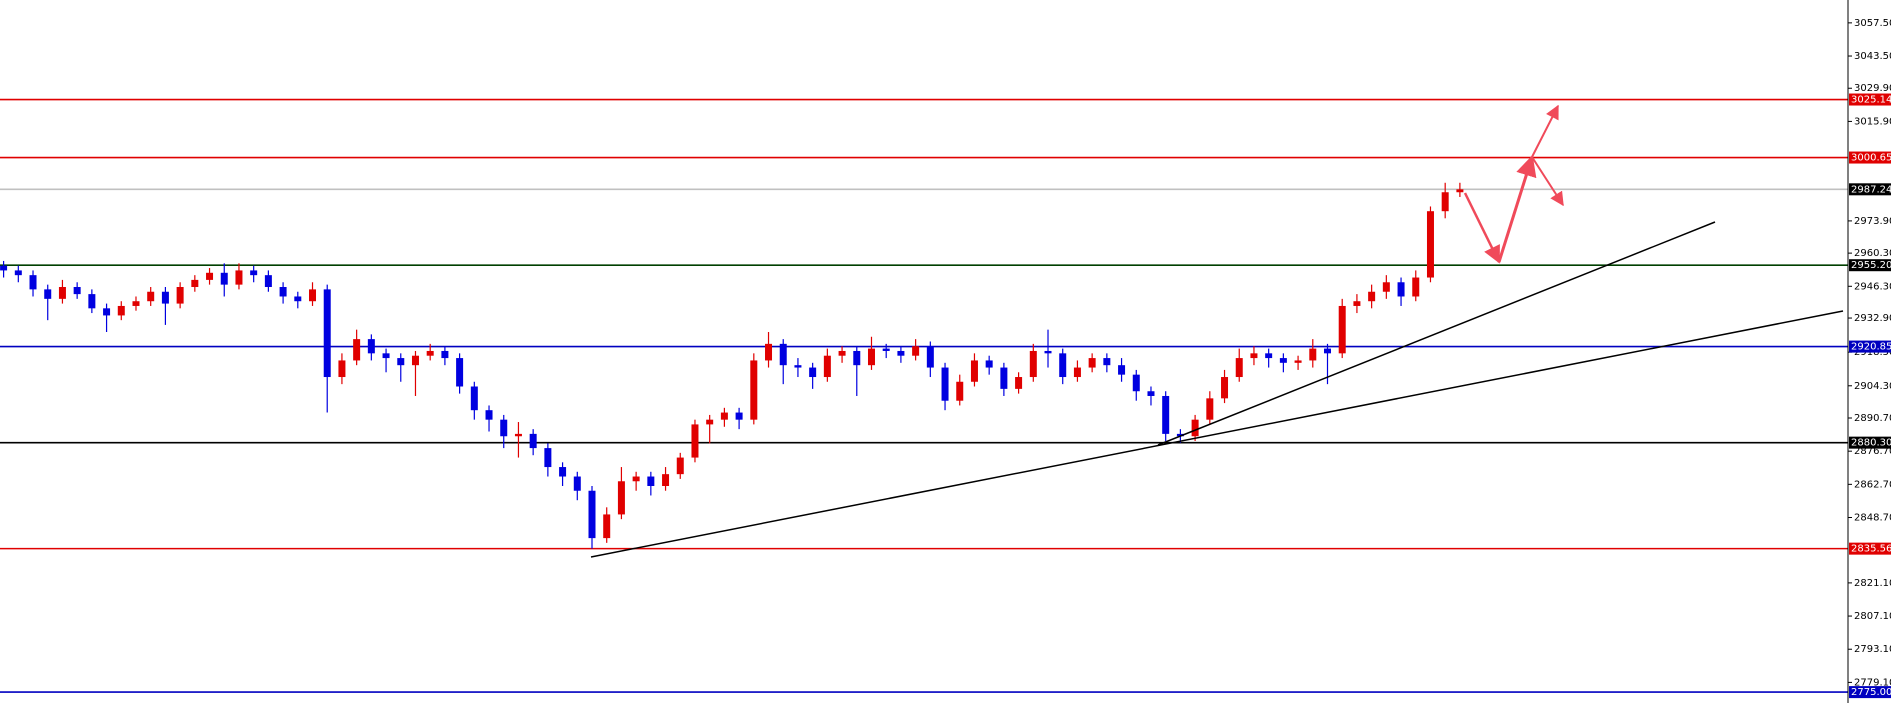  Describe the element at coordinates (1872, 583) in the screenshot. I see `y-tick-label: 2821.10` at that location.